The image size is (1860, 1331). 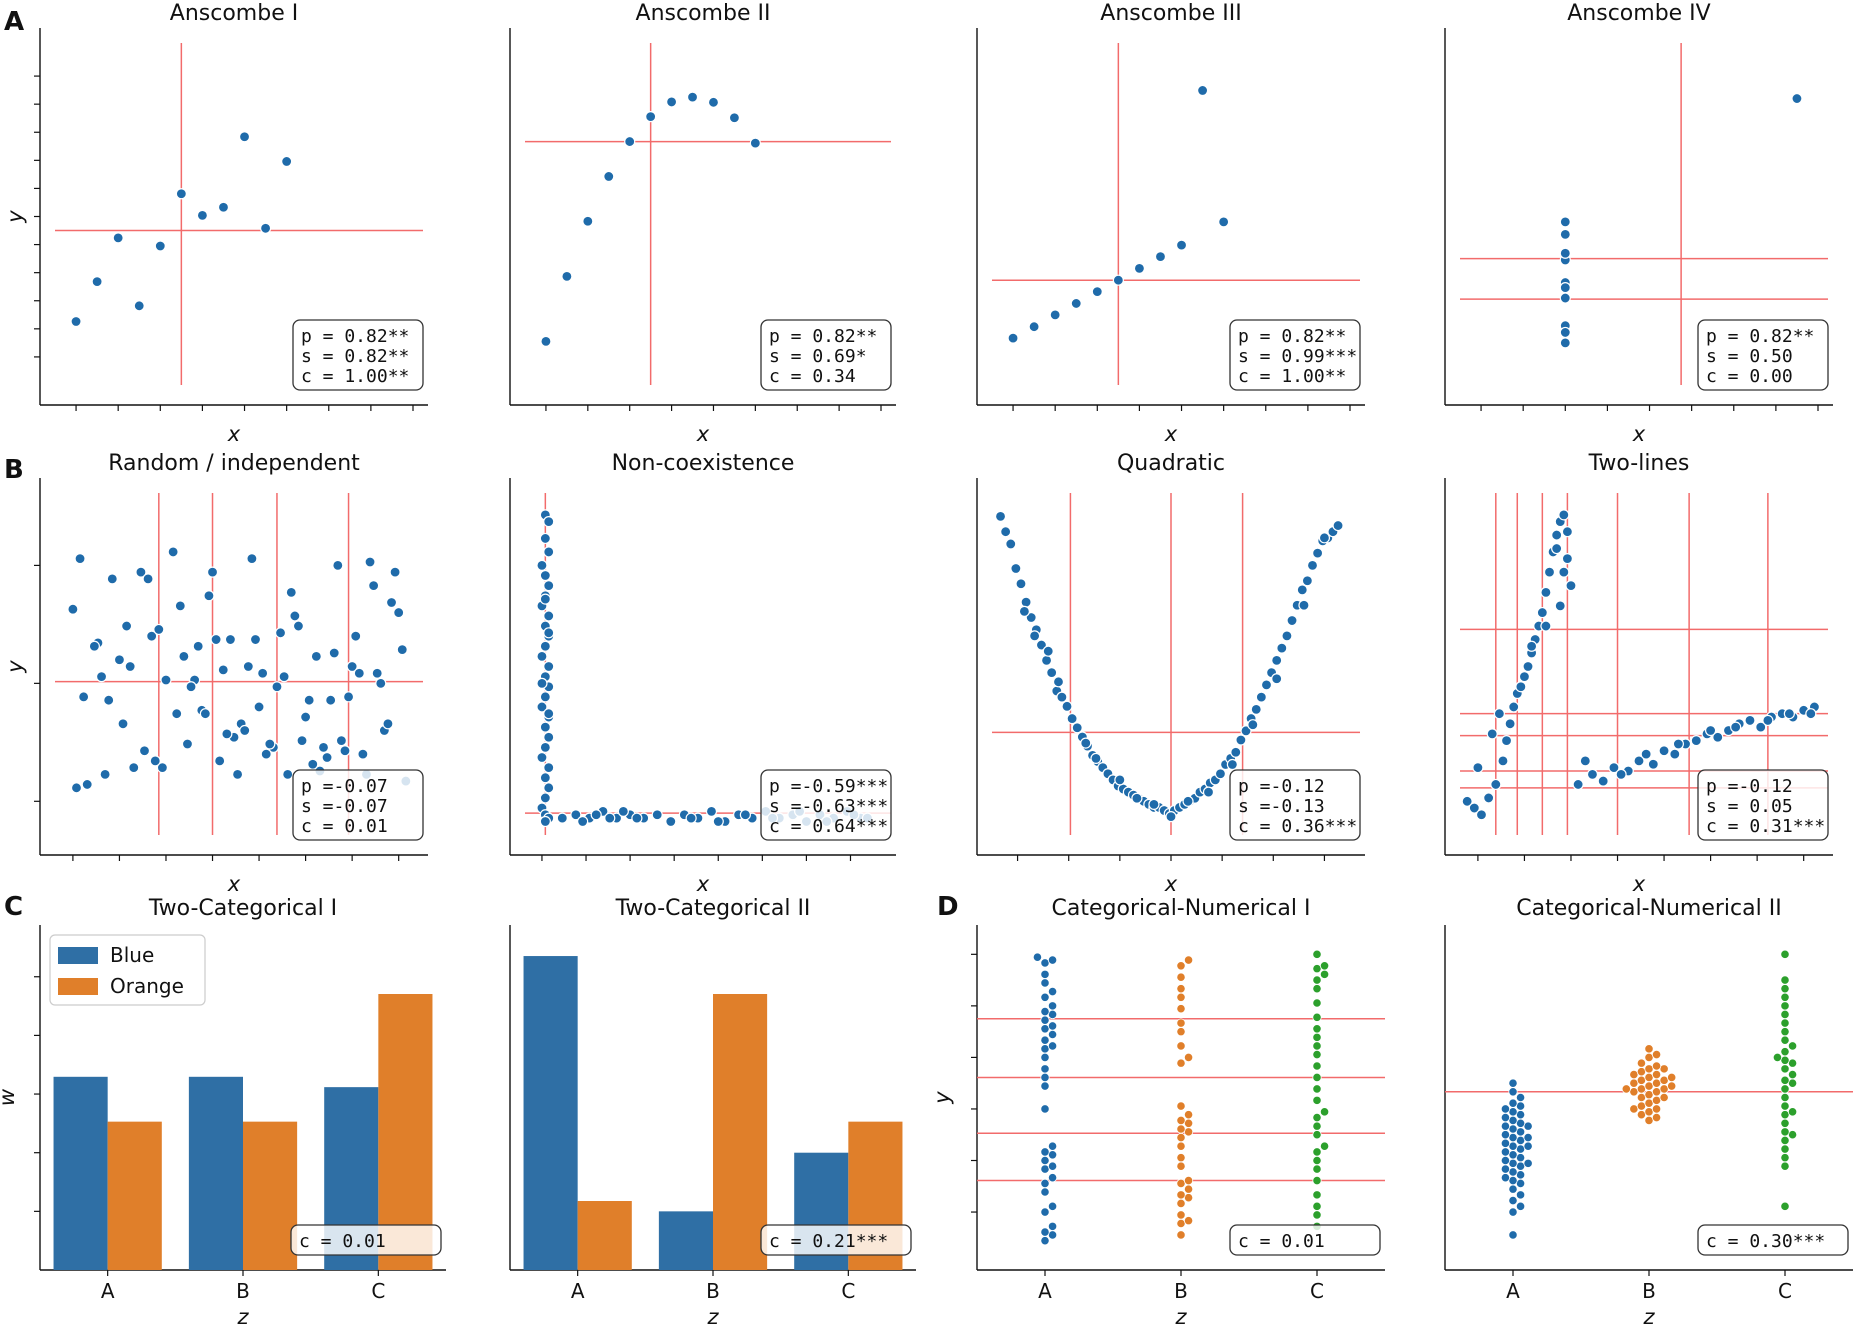 What do you see at coordinates (234, 884) in the screenshot?
I see `chart-5-xlabel: x` at bounding box center [234, 884].